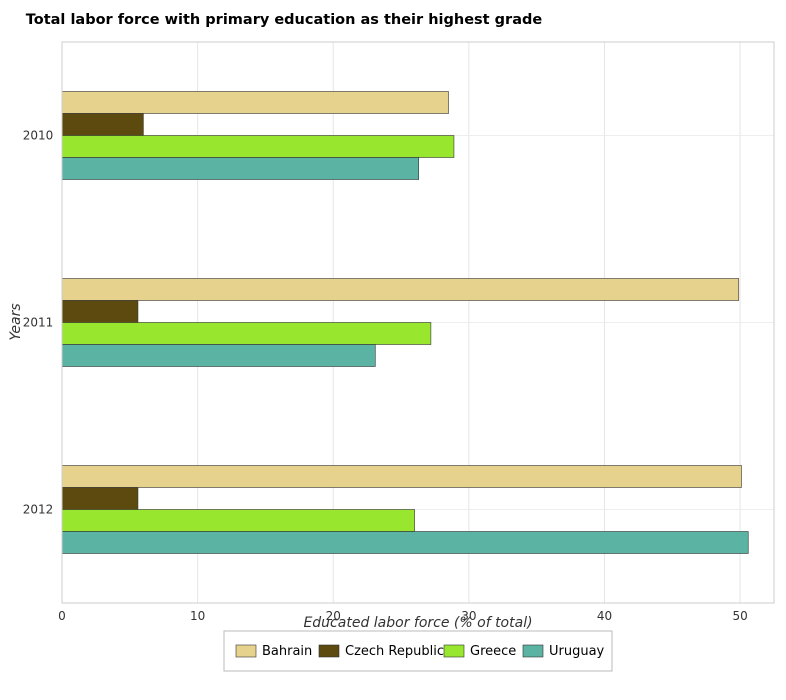  Describe the element at coordinates (258, 146) in the screenshot. I see `bar-greece-2010` at that location.